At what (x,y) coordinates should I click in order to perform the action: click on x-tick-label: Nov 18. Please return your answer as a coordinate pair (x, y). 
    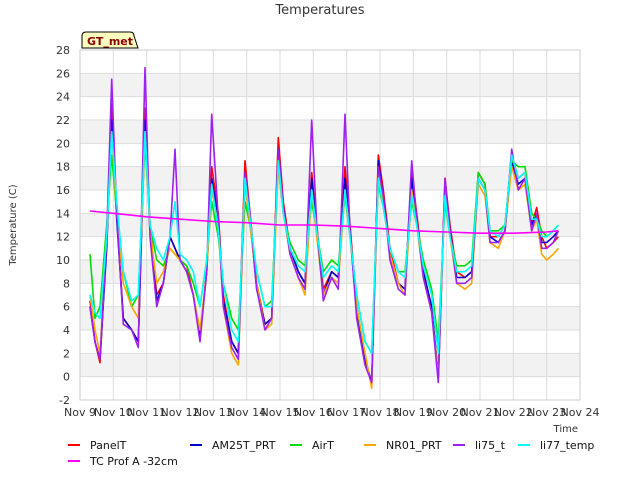
    Looking at the image, I should click on (380, 412).